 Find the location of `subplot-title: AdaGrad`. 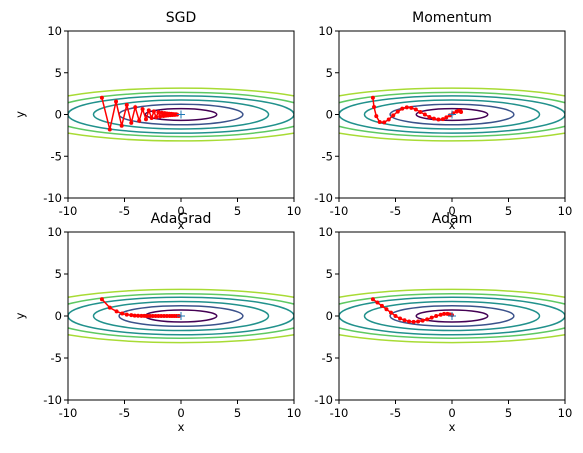

subplot-title: AdaGrad is located at coordinates (181, 219).